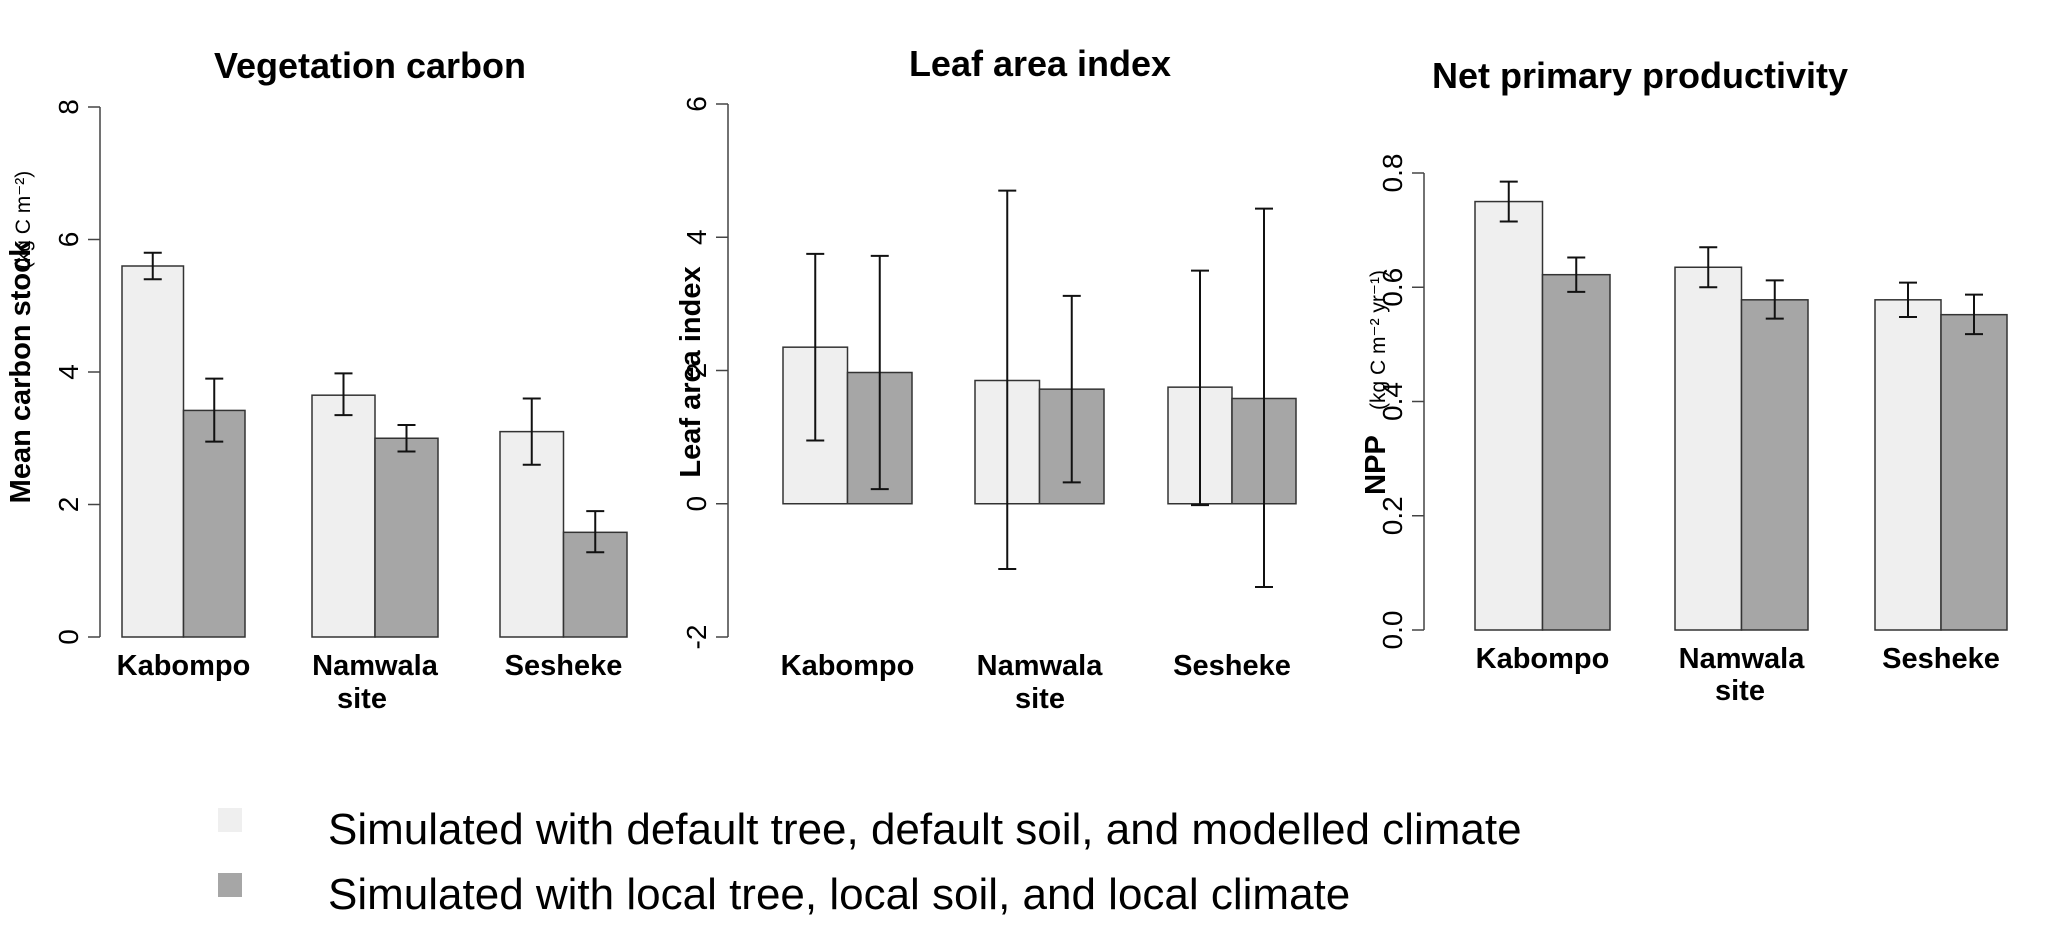 The width and height of the screenshot is (2067, 949). I want to click on y-tick-label: -2, so click(696, 637).